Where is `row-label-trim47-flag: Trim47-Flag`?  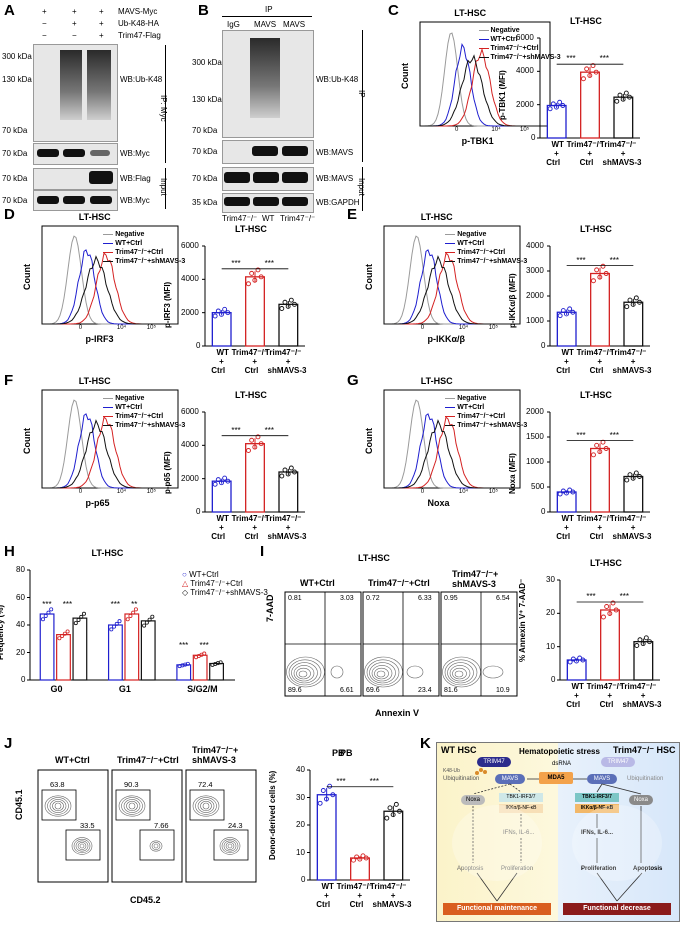 row-label-trim47-flag: Trim47-Flag is located at coordinates (139, 35).